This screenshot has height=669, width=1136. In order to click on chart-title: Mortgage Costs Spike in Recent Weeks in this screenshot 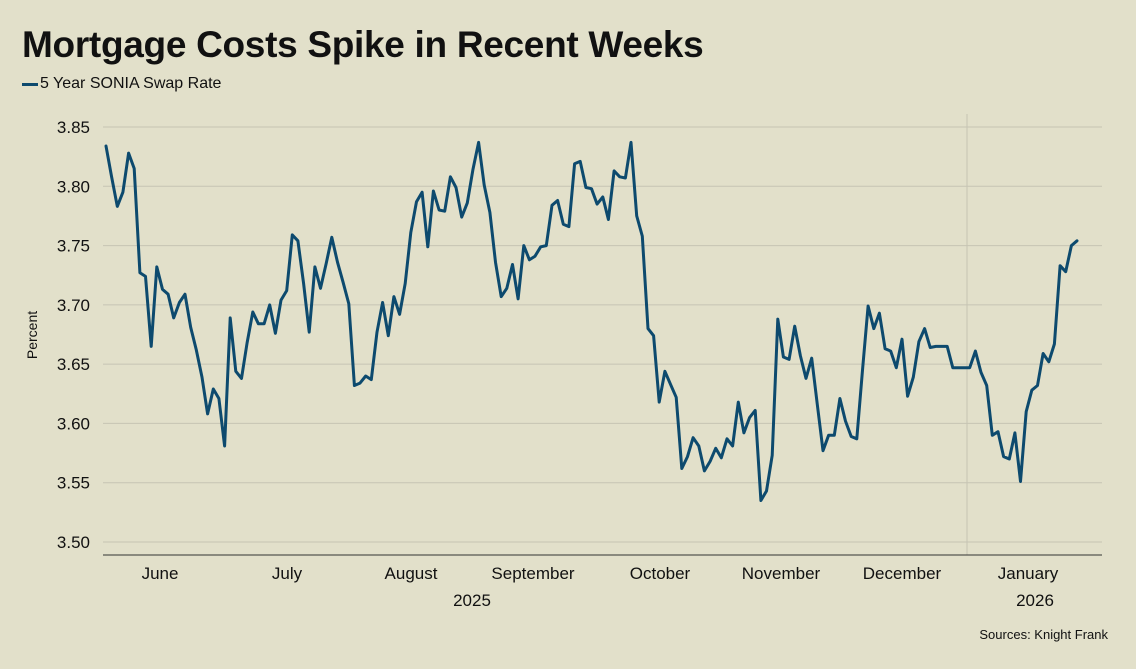, I will do `click(363, 44)`.